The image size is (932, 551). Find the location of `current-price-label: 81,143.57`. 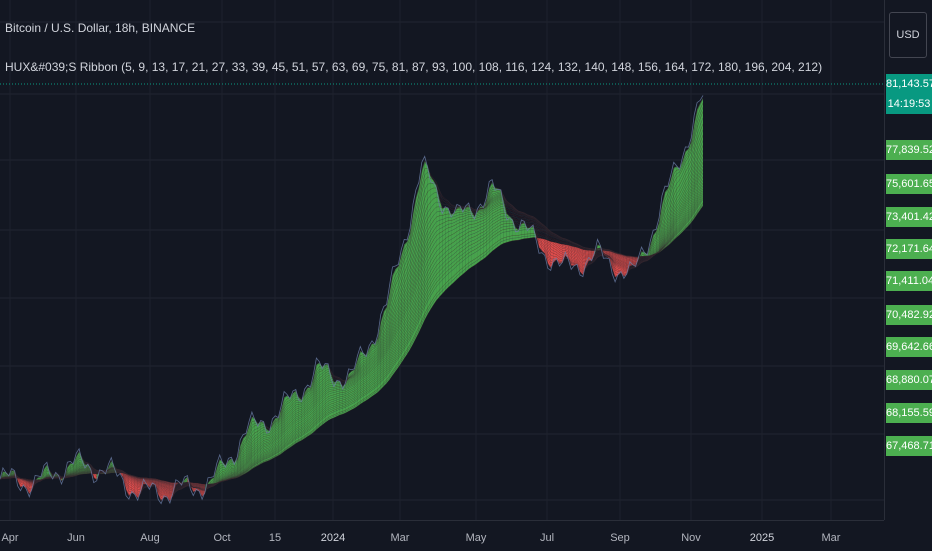

current-price-label: 81,143.57 is located at coordinates (909, 84).